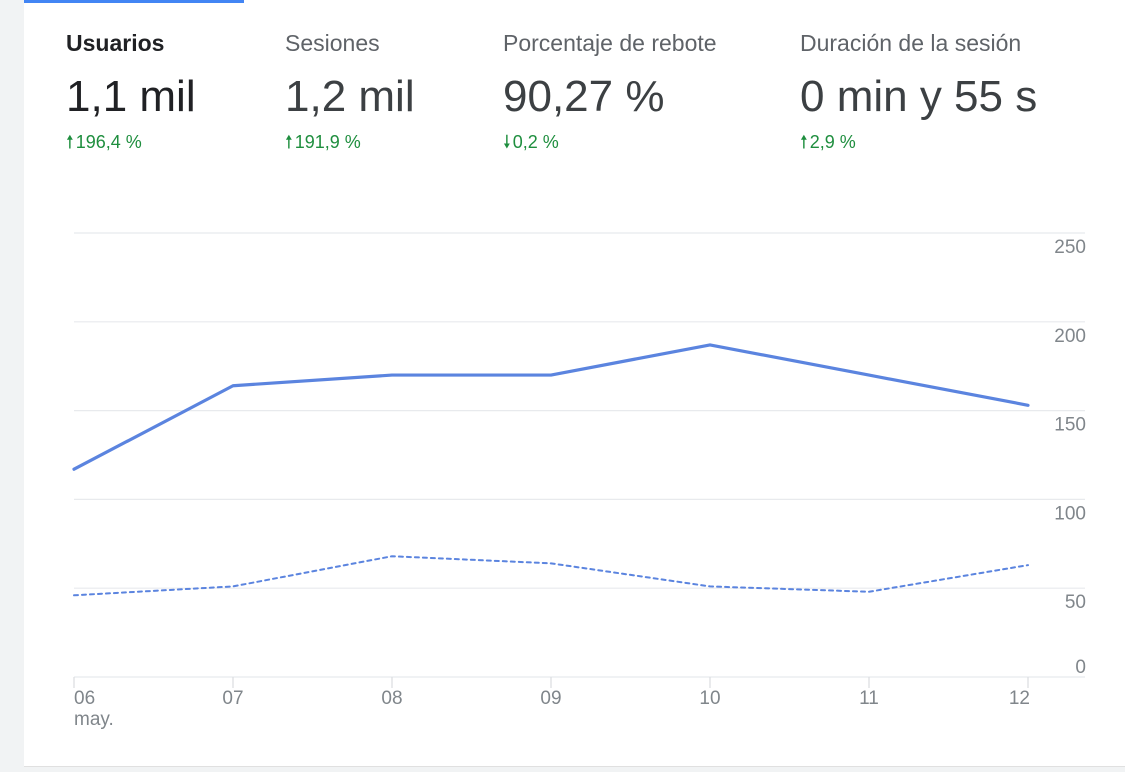 This screenshot has width=1125, height=772. What do you see at coordinates (709, 698) in the screenshot?
I see `x-tick-label: 10` at bounding box center [709, 698].